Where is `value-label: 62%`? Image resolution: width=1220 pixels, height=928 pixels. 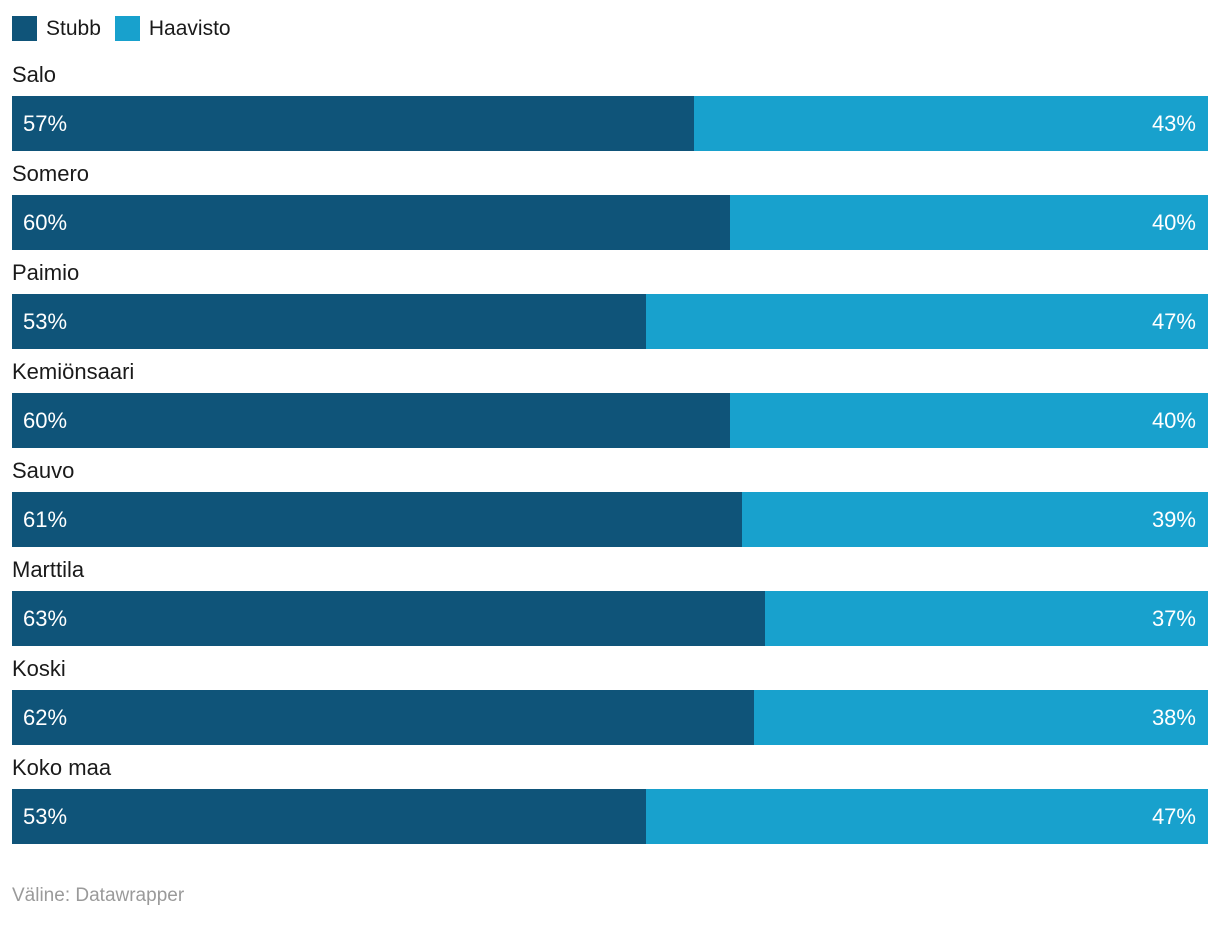
value-label: 62% is located at coordinates (45, 717).